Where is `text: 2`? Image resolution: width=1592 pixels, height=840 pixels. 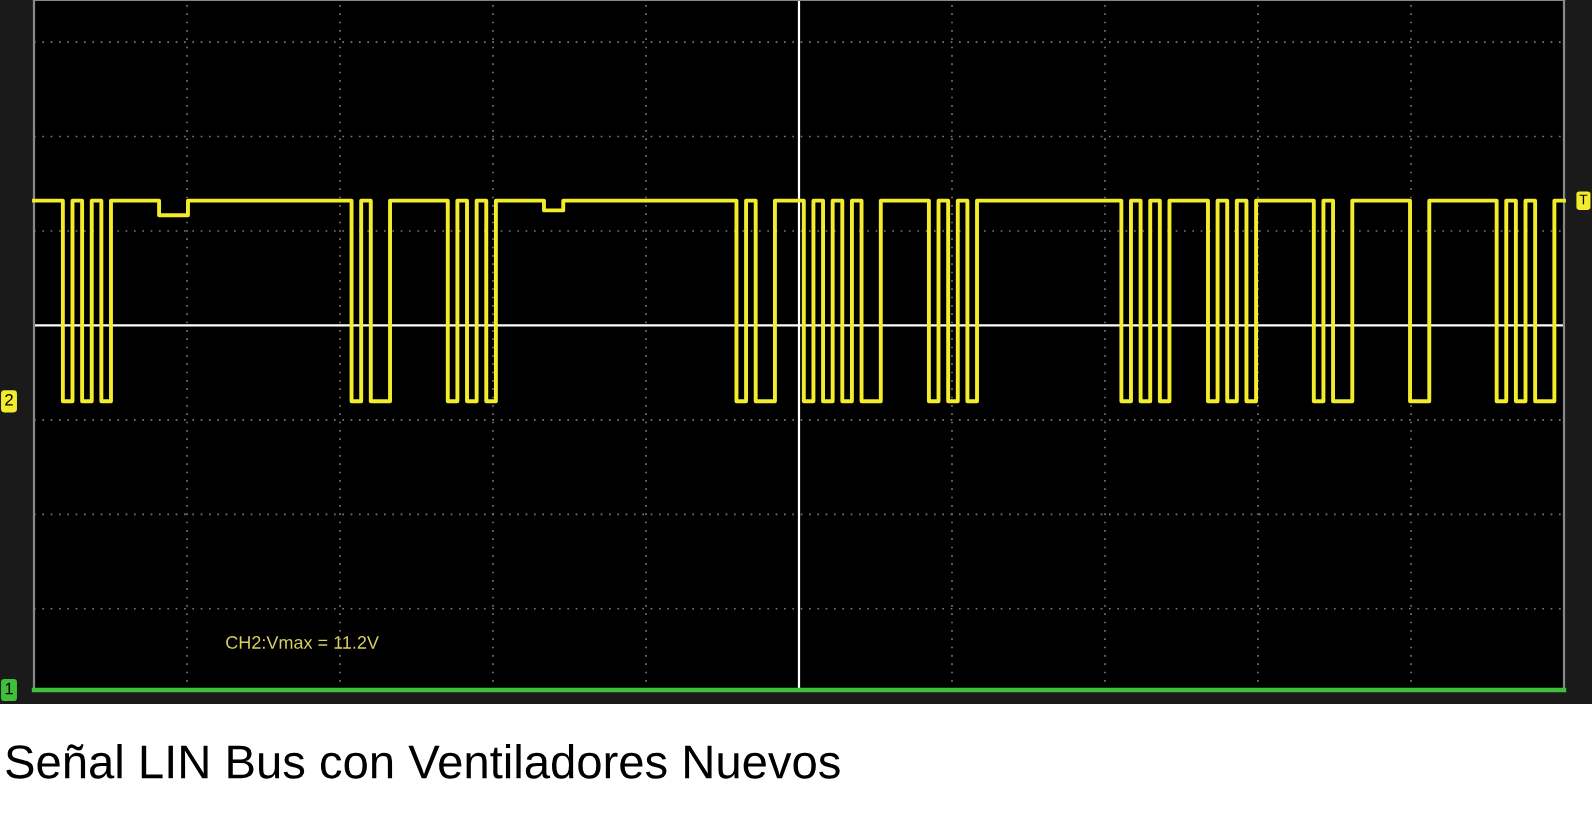 text: 2 is located at coordinates (9, 399).